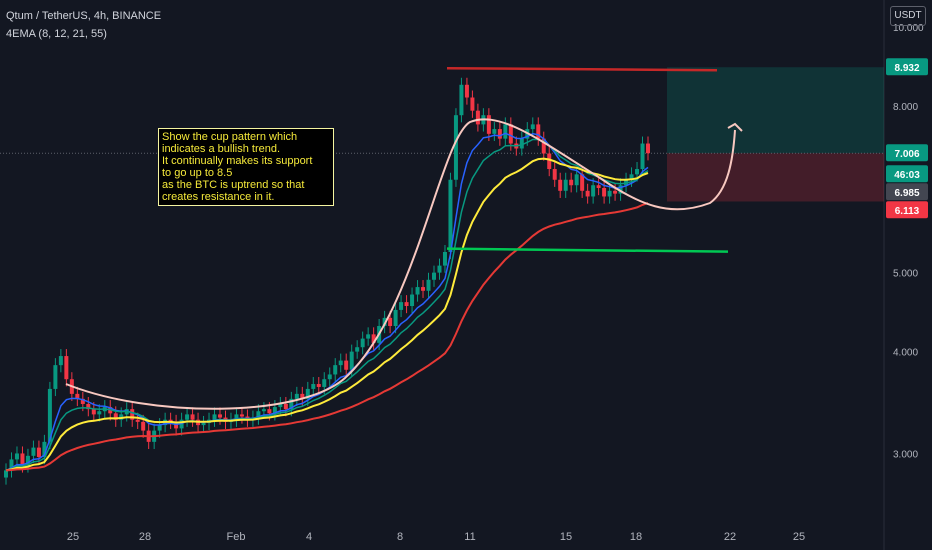 The image size is (932, 550). I want to click on price-tick-label: 10.000, so click(908, 28).